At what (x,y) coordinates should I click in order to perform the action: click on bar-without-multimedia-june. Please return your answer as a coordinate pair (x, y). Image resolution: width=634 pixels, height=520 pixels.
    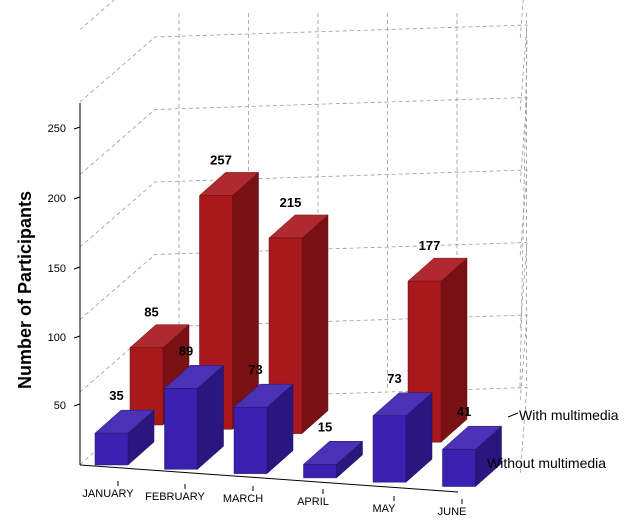
    Looking at the image, I should click on (472, 456).